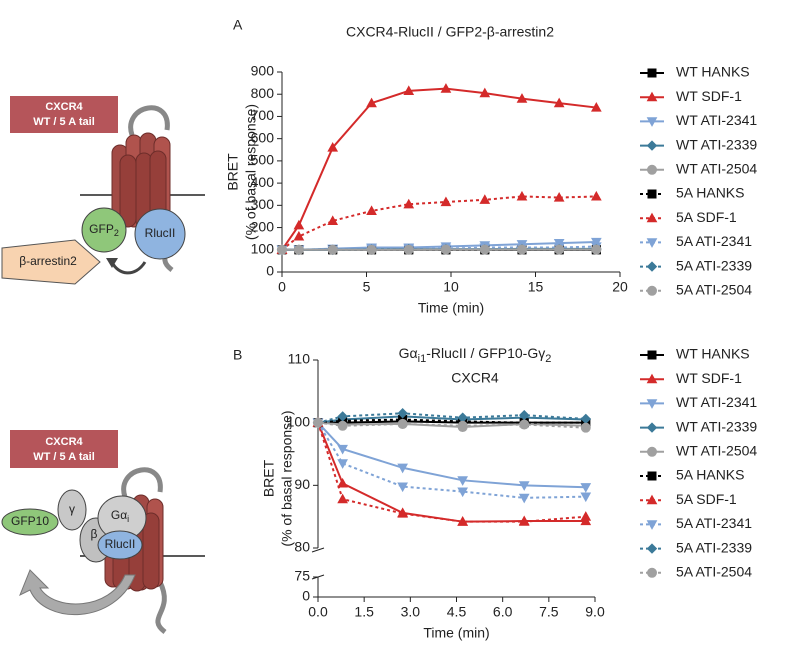 Image resolution: width=796 pixels, height=669 pixels. Describe the element at coordinates (620, 287) in the screenshot. I see `x-tick-label: 20` at that location.